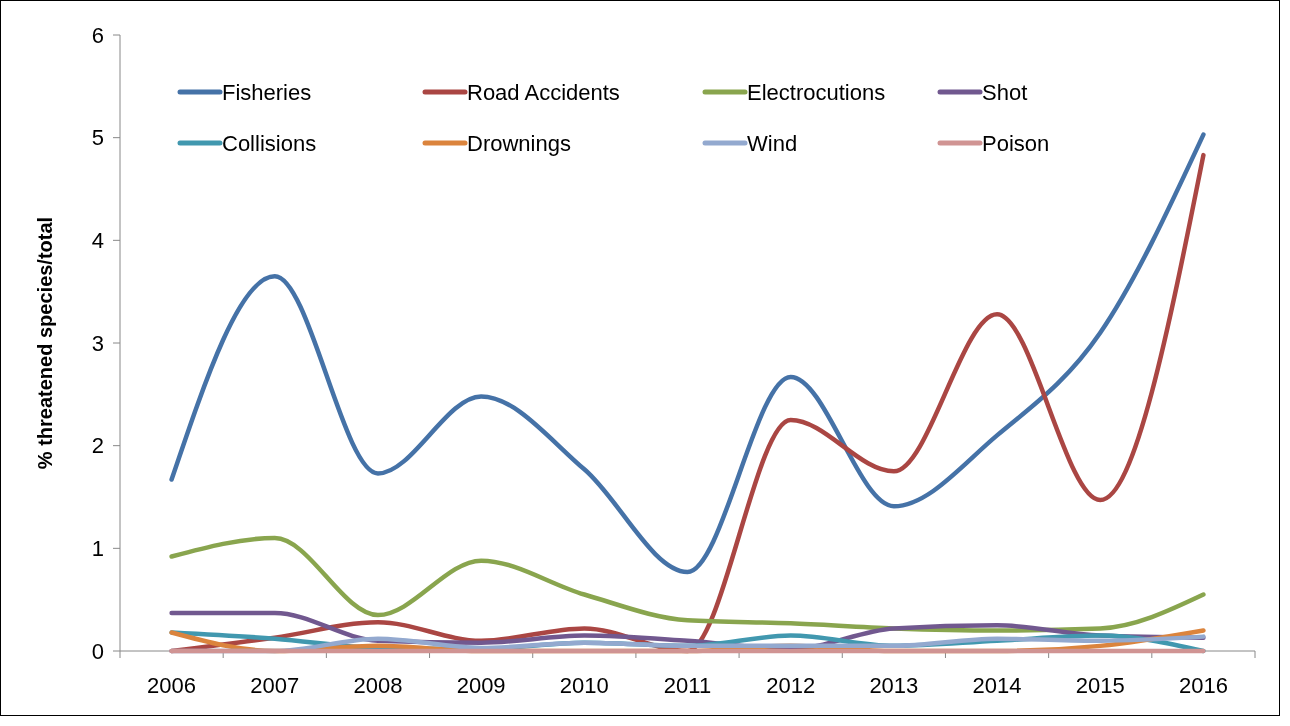  What do you see at coordinates (816, 92) in the screenshot?
I see `legend-label: Electrocutions` at bounding box center [816, 92].